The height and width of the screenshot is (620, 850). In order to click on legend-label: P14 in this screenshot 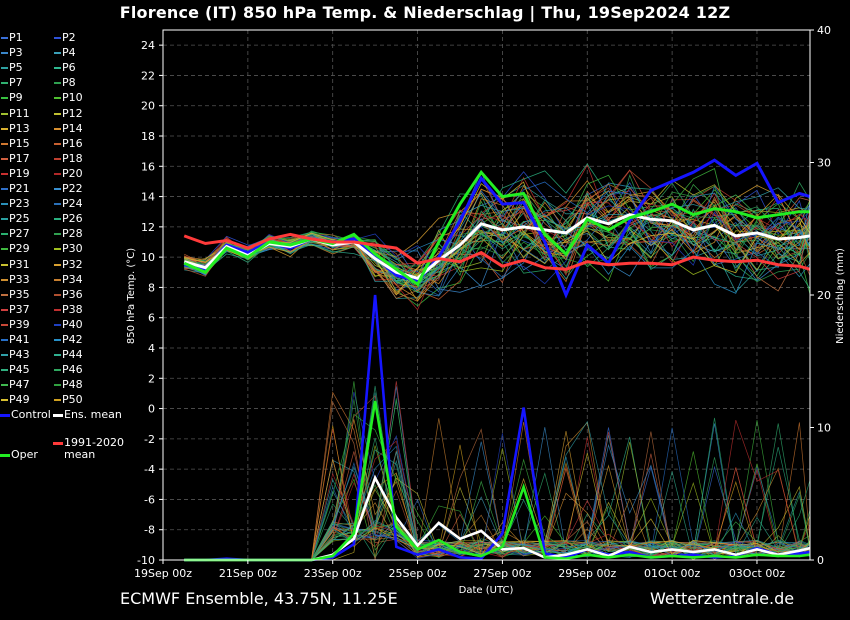, I will do `click(72, 128)`.